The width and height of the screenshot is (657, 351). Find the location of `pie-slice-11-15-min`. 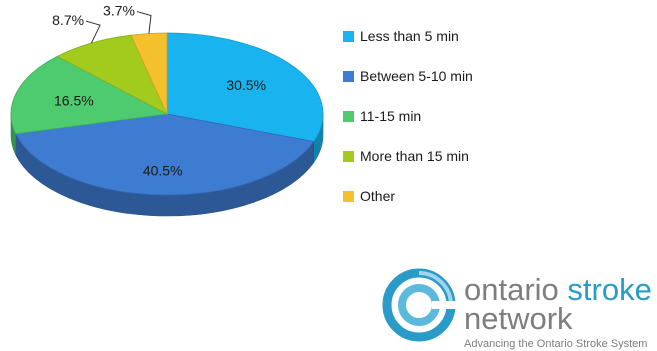

pie-slice-11-15-min is located at coordinates (89, 95).